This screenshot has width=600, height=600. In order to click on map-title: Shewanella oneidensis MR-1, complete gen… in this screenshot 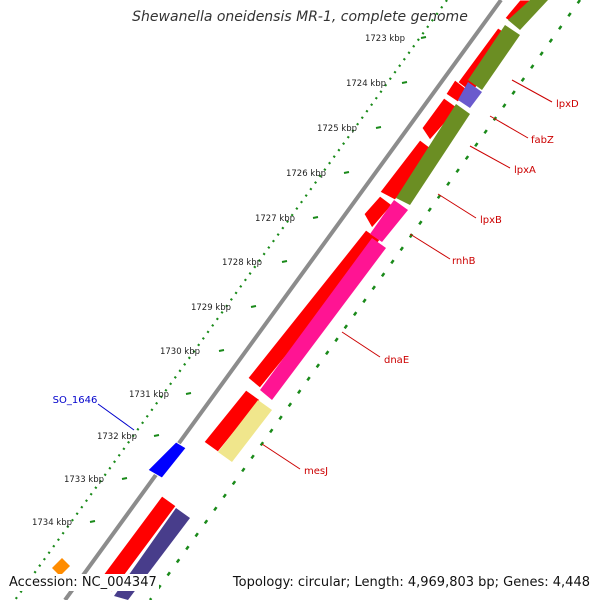, I will do `click(300, 17)`.